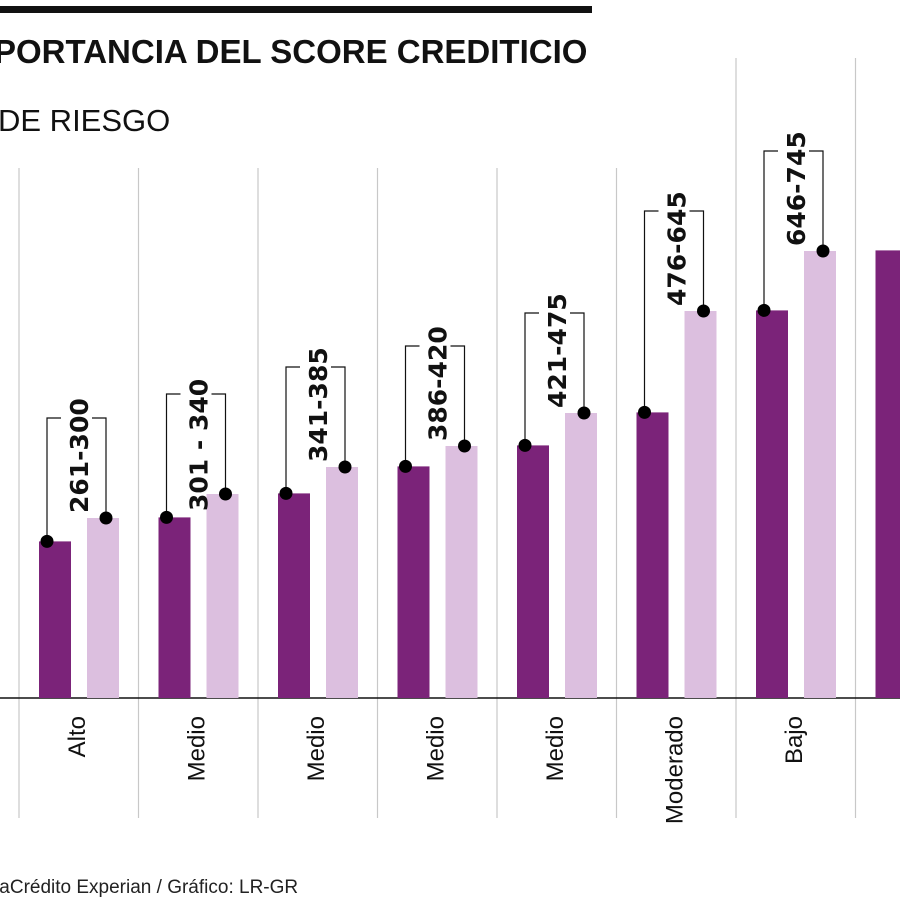  What do you see at coordinates (77, 736) in the screenshot?
I see `category-label: Alto` at bounding box center [77, 736].